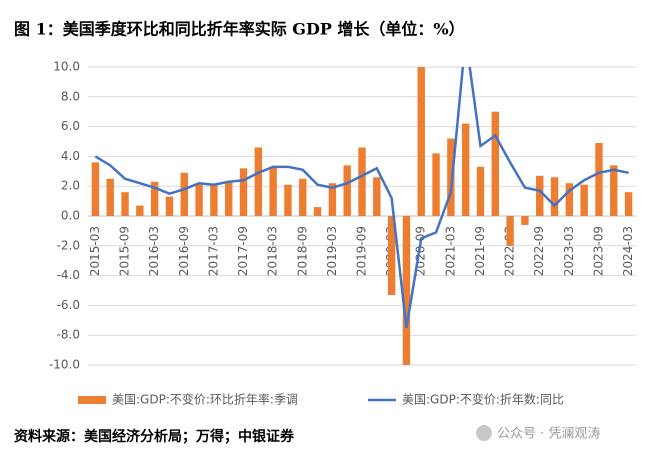  I want to click on x-tick-label: 2015-03, so click(95, 251).